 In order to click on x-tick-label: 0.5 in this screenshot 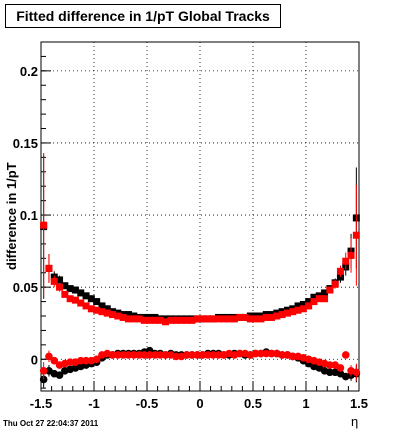, I will do `click(253, 403)`.